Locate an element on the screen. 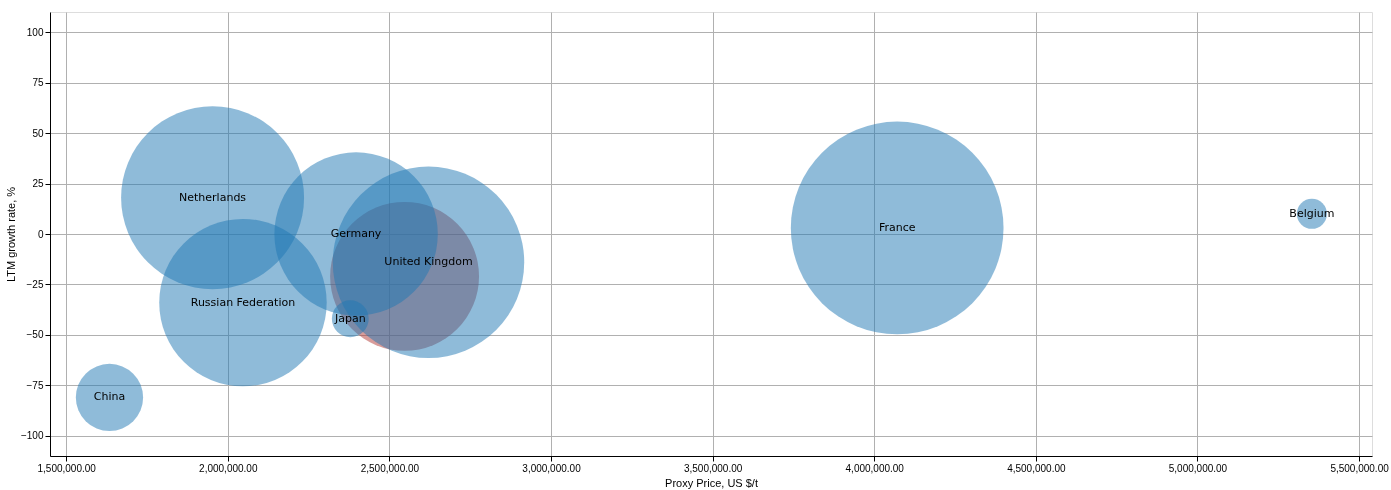 The width and height of the screenshot is (1391, 490). y-tick-label: 75 is located at coordinates (38, 83).